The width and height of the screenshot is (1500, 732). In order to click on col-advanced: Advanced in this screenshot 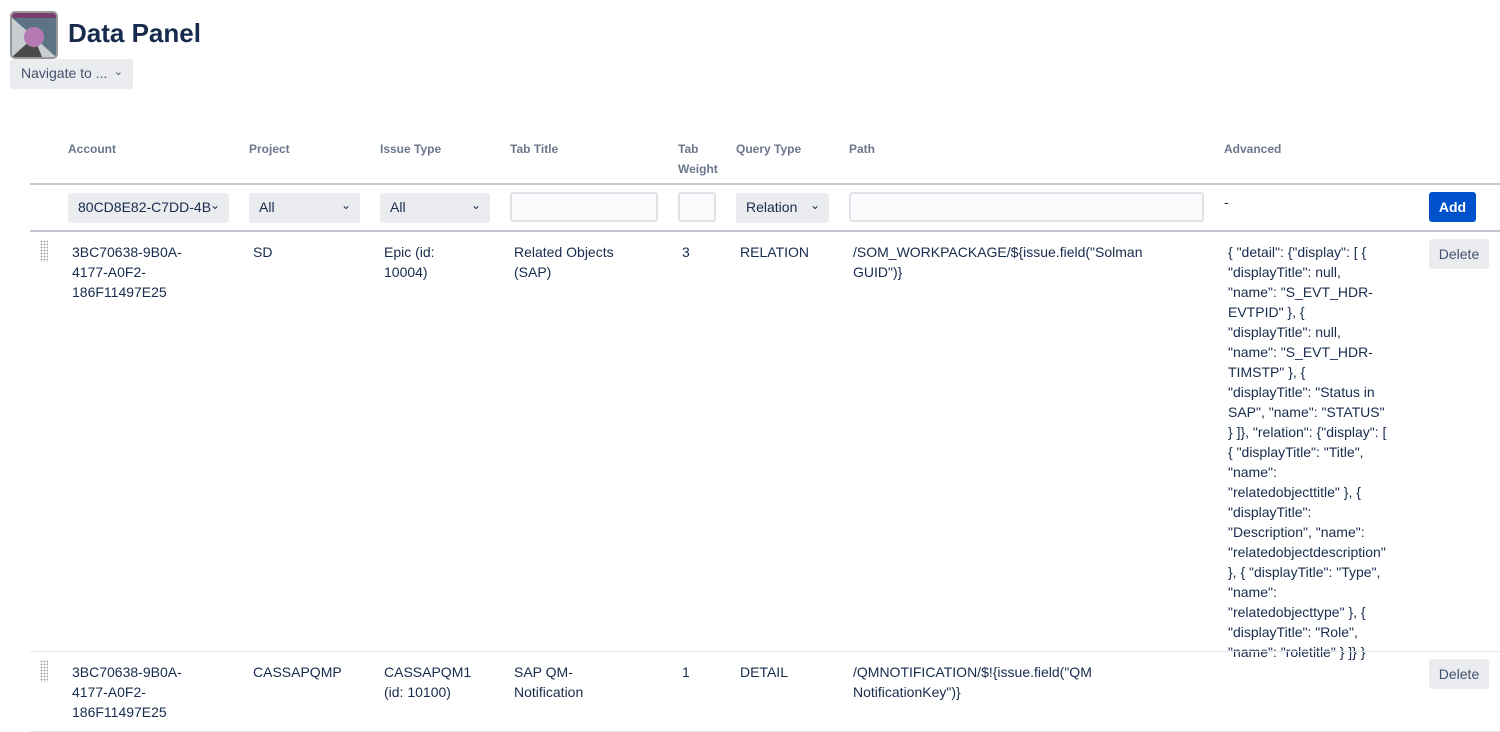, I will do `click(1253, 149)`.